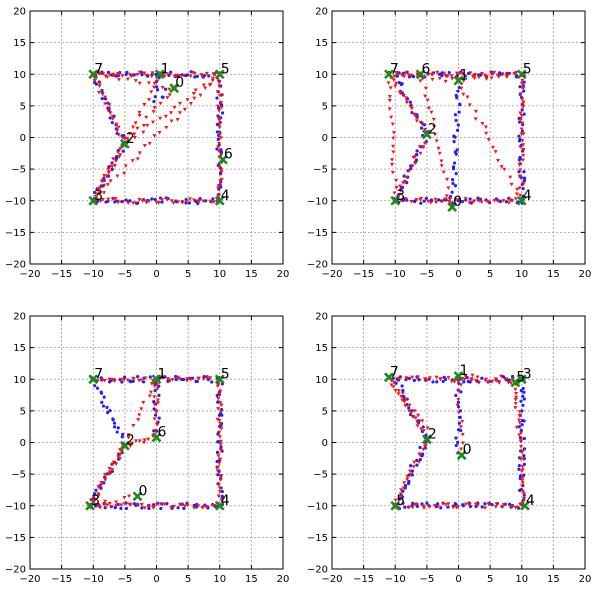  I want to click on node-label: 7, so click(98, 374).